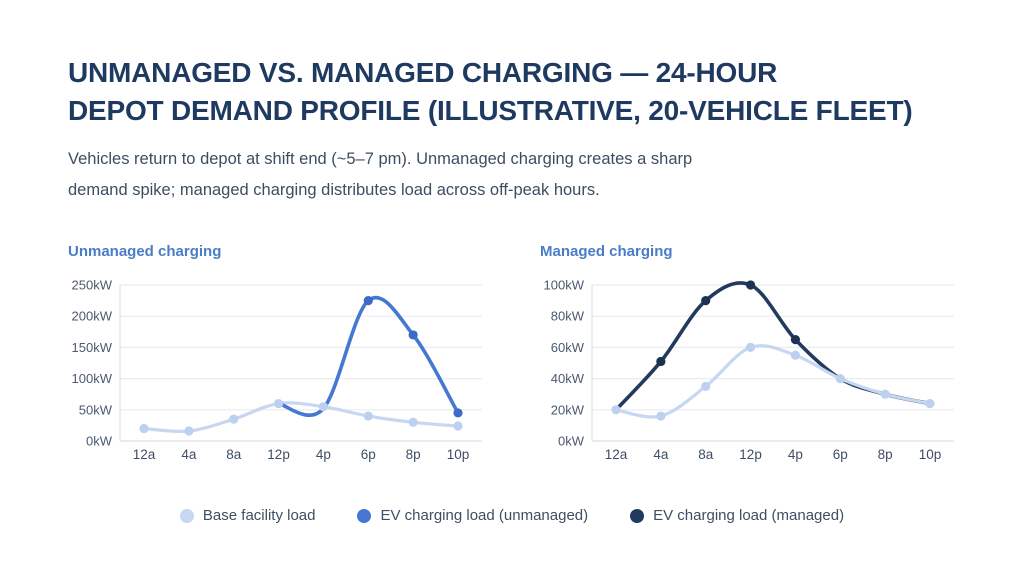 This screenshot has width=1024, height=576. I want to click on svg-text: 60kW, so click(568, 347).